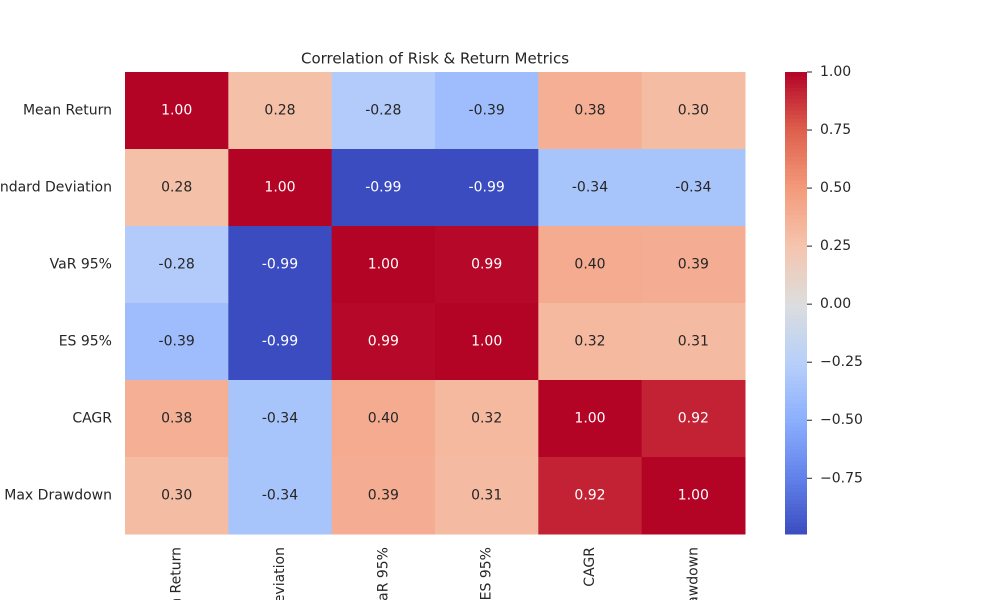 Image resolution: width=1000 pixels, height=600 pixels. I want to click on x-tick-label: CAGR, so click(590, 567).